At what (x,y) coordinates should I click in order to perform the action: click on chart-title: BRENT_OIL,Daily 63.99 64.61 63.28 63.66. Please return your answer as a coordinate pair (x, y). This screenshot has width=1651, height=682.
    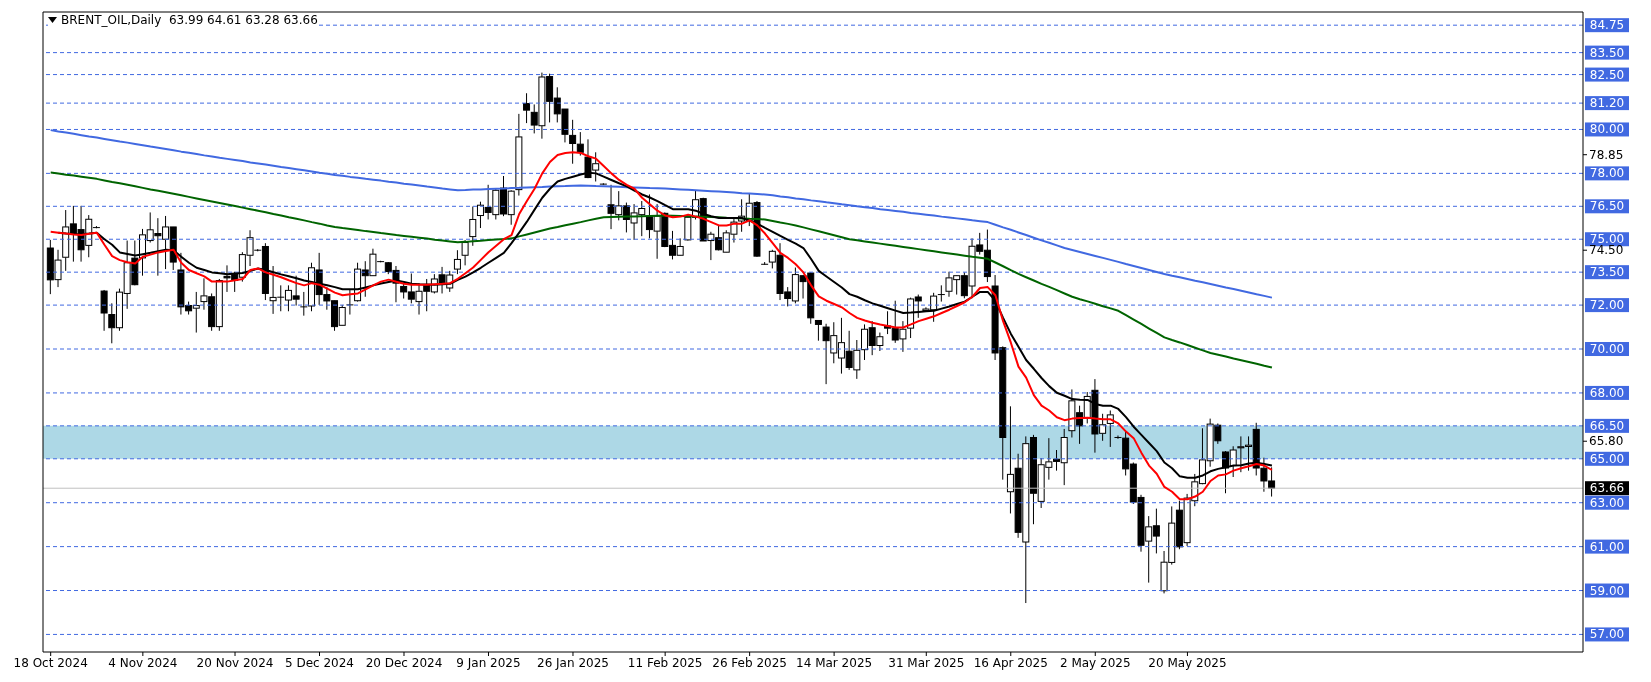
    Looking at the image, I should click on (189, 20).